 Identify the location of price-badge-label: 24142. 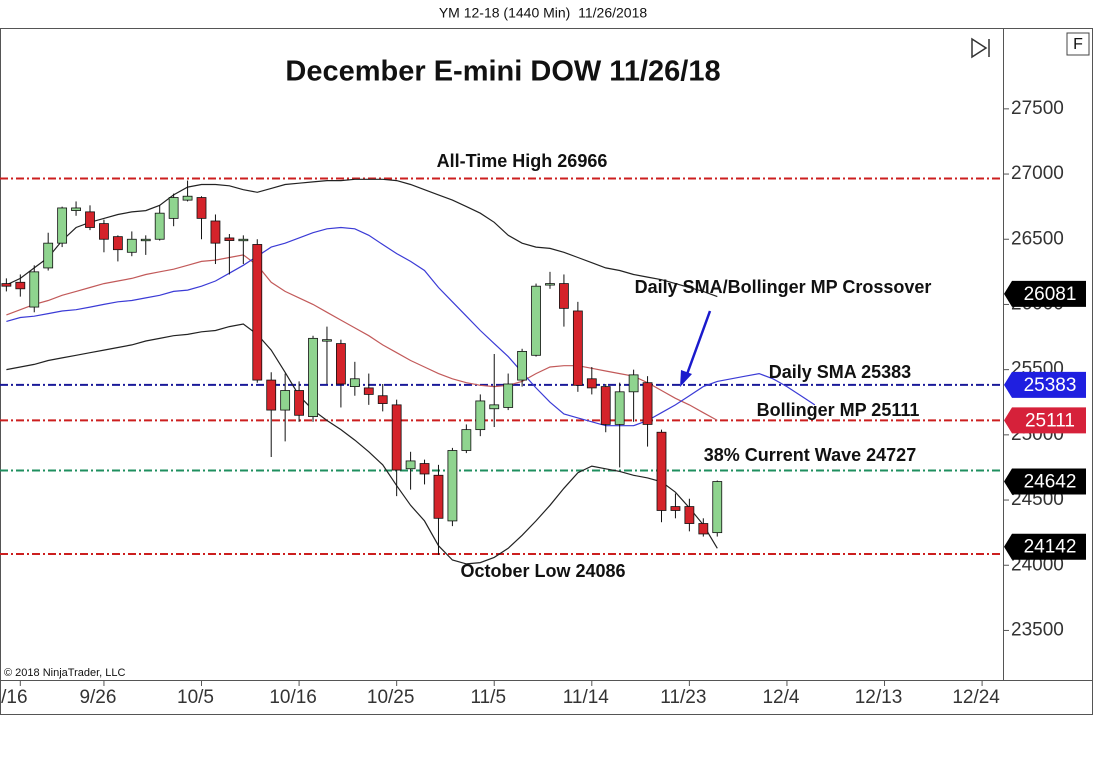
(1050, 547).